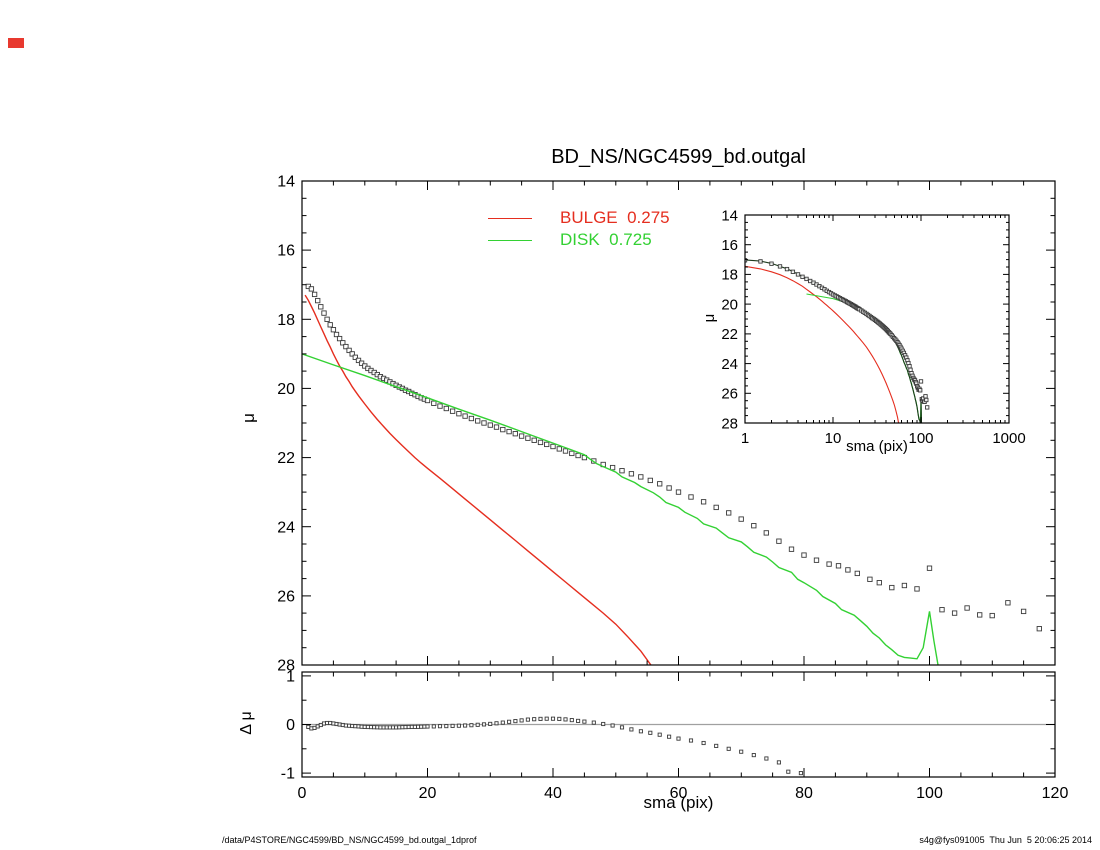 The image size is (1100, 850). What do you see at coordinates (804, 793) in the screenshot?
I see `x-tick-label: 80` at bounding box center [804, 793].